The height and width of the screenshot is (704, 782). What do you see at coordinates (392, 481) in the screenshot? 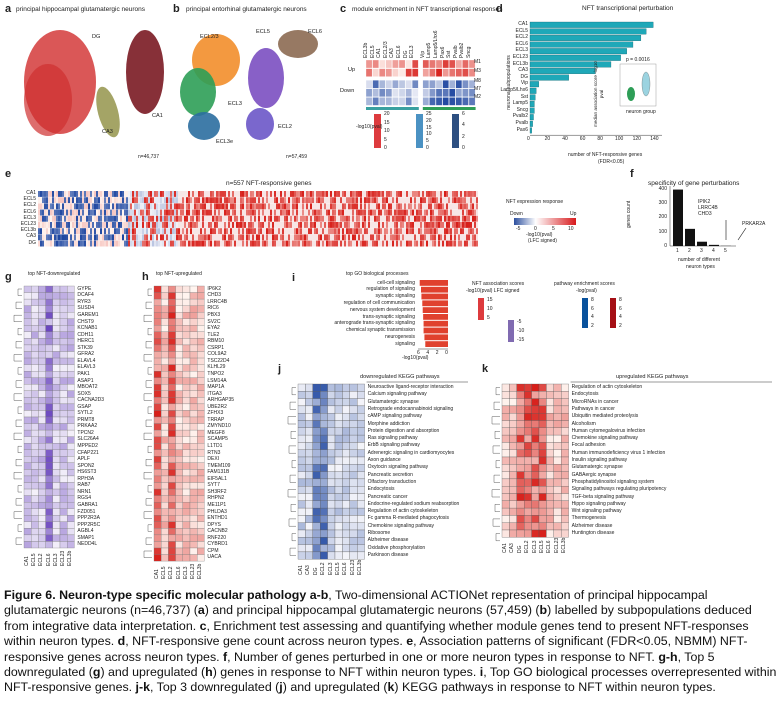
I see `j-term-label: Olfactory transduction` at bounding box center [392, 481].